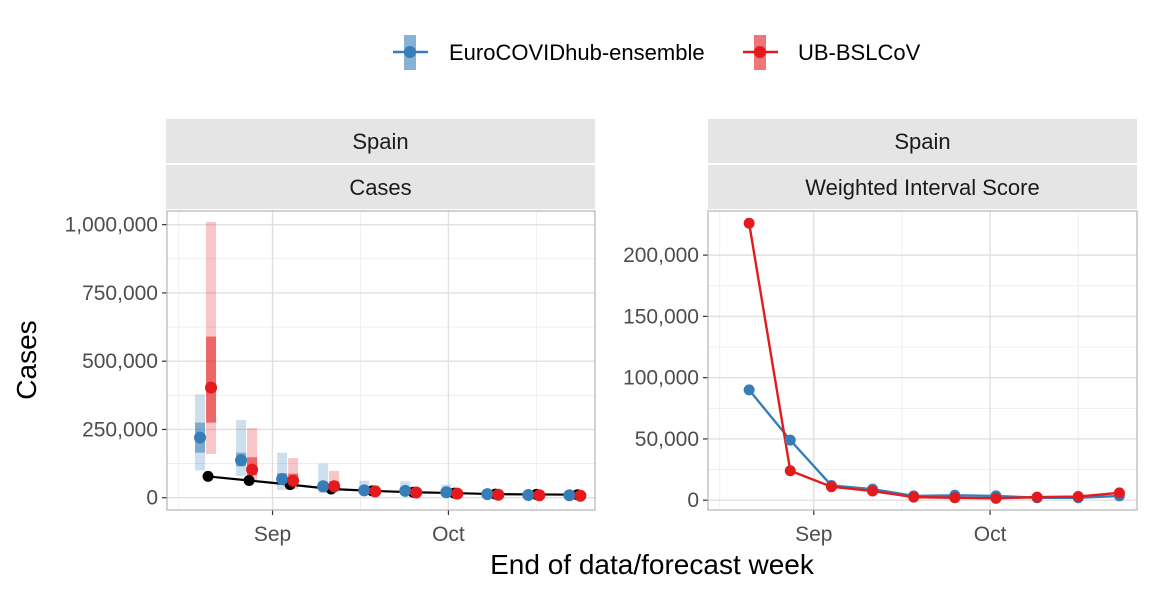  What do you see at coordinates (120, 429) in the screenshot?
I see `cases-y-tick-label: 250,000` at bounding box center [120, 429].